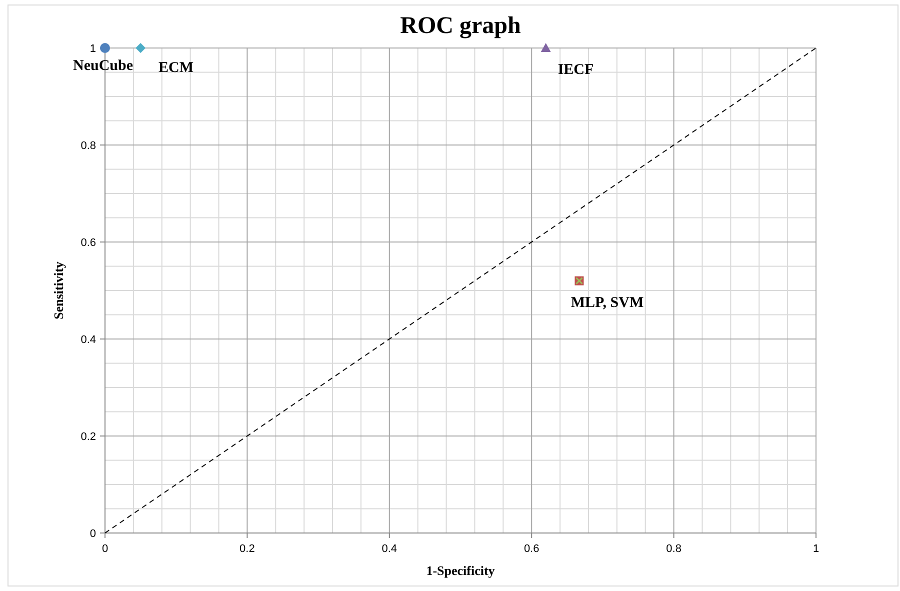 This screenshot has width=900, height=591. Describe the element at coordinates (88, 146) in the screenshot. I see `y-tick-label: 0.8` at that location.